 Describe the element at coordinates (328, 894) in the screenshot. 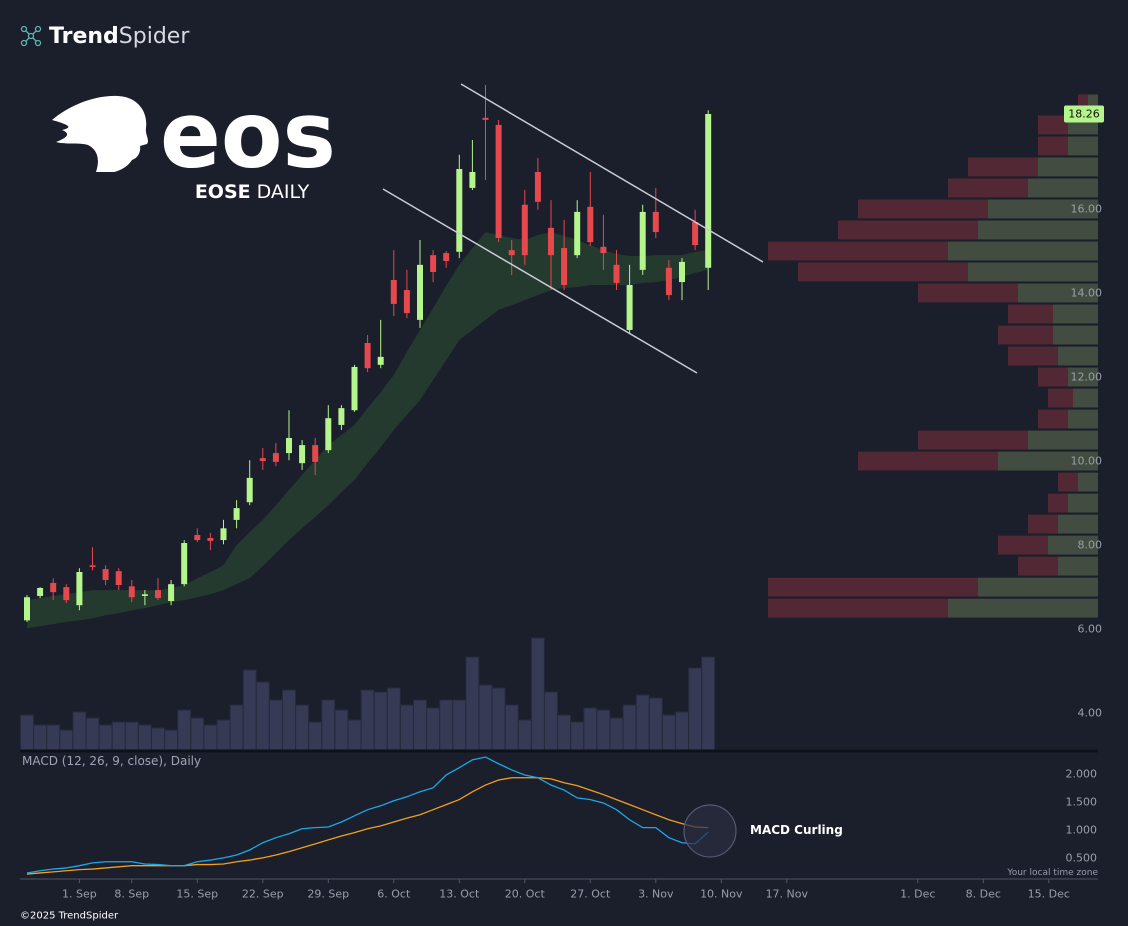

I see `x-tick-label: 29. Sep` at that location.